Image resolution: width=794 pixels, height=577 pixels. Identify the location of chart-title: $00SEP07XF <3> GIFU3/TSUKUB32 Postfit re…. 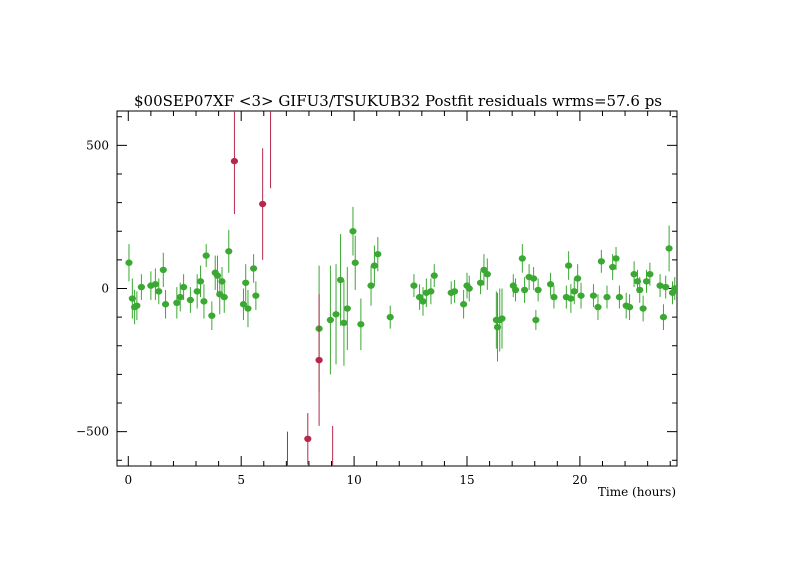
(398, 101).